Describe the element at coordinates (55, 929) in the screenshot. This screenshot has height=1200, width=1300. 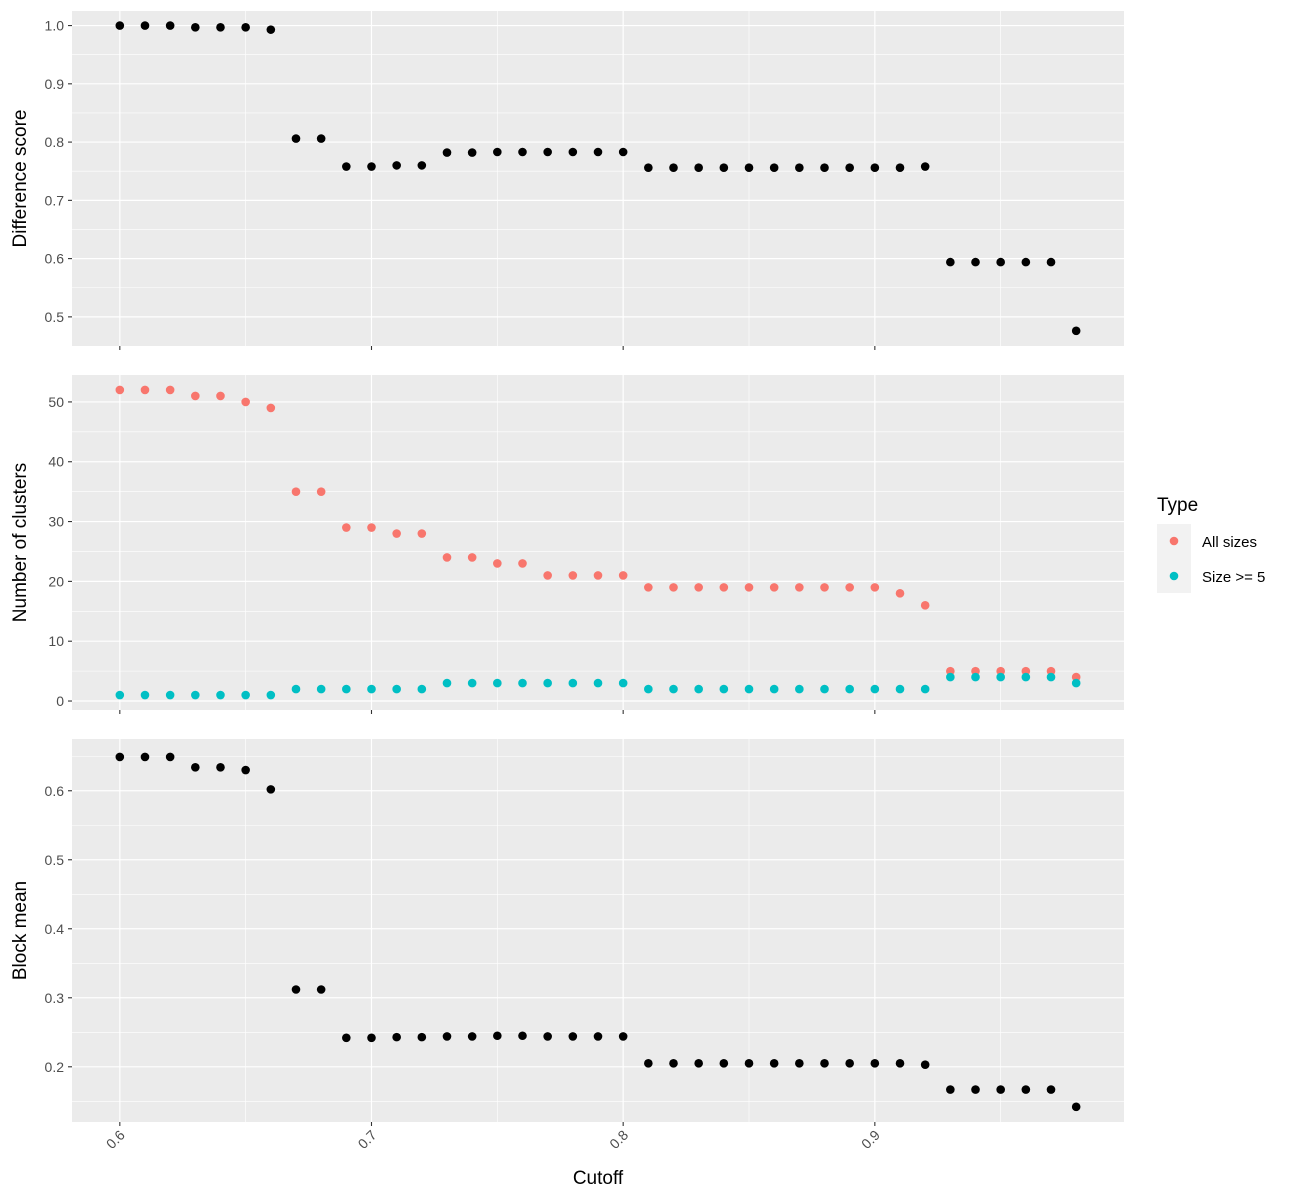
I see `y-tick-label: 0.4` at that location.